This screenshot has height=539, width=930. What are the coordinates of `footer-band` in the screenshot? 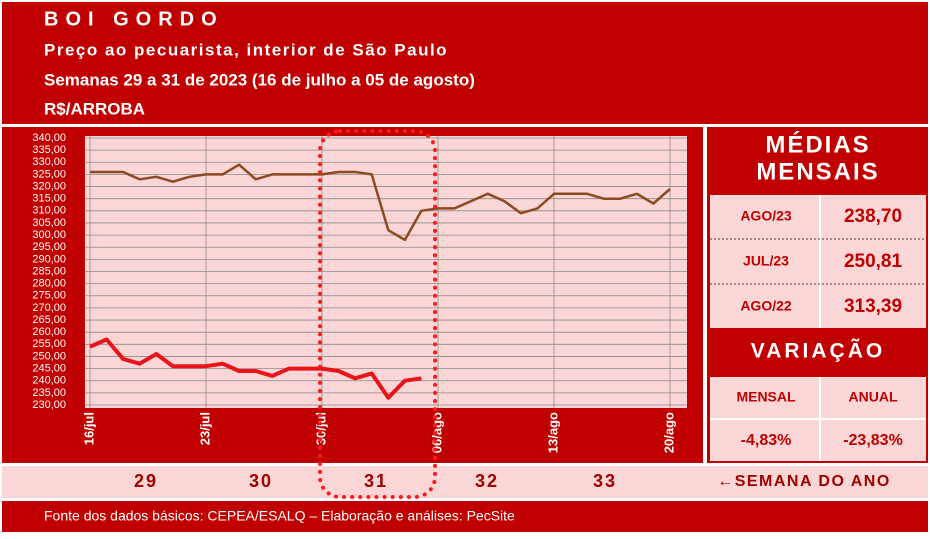 It's located at (465, 516).